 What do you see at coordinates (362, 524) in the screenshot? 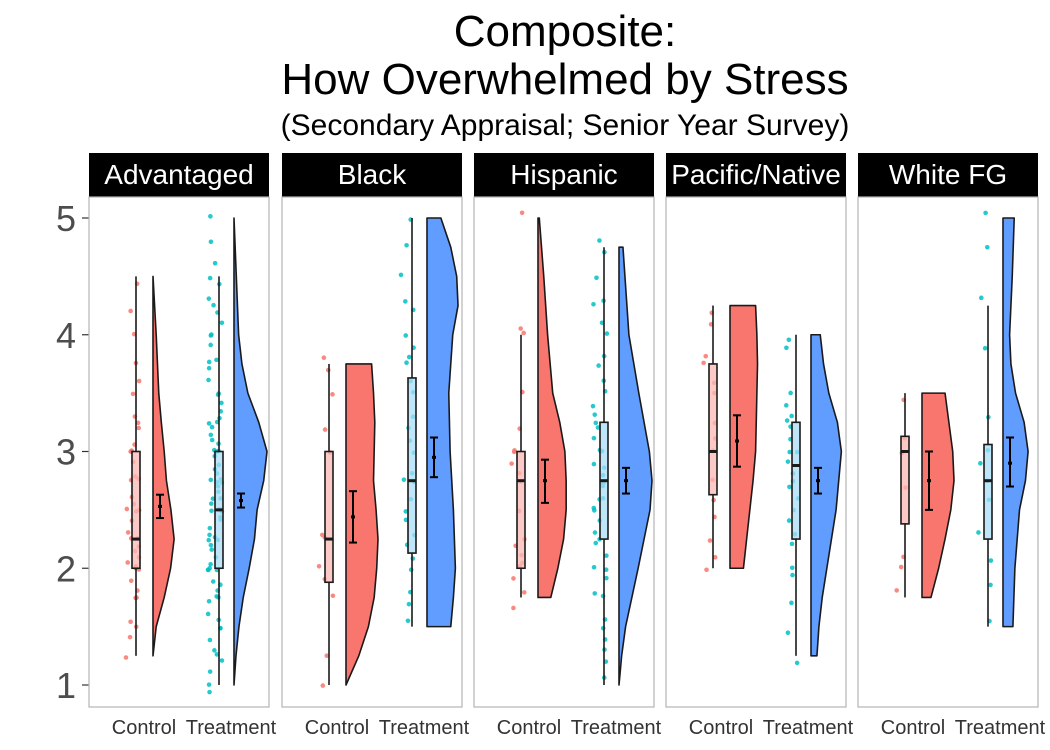
I see `half-violin-control` at bounding box center [362, 524].